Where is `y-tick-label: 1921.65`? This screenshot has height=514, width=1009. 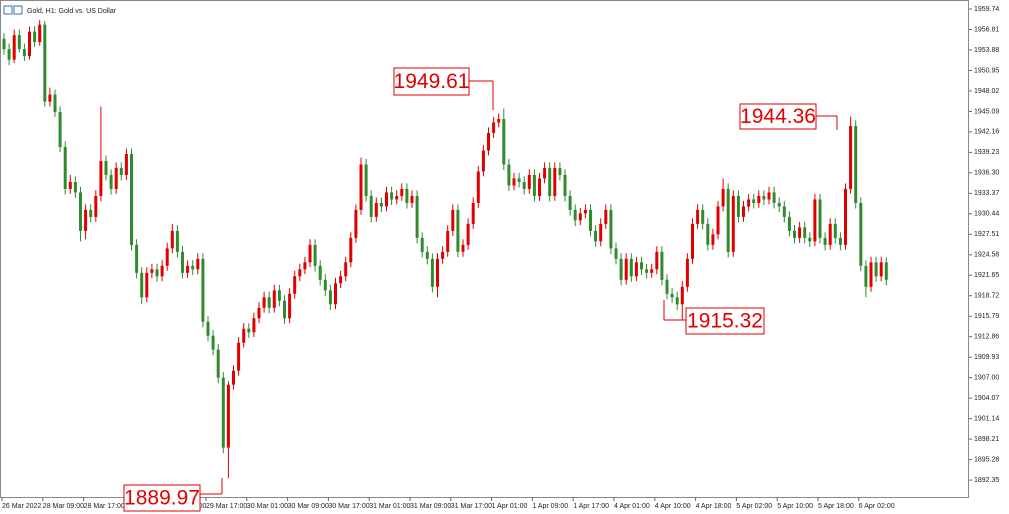 y-tick-label: 1921.65 is located at coordinates (986, 275).